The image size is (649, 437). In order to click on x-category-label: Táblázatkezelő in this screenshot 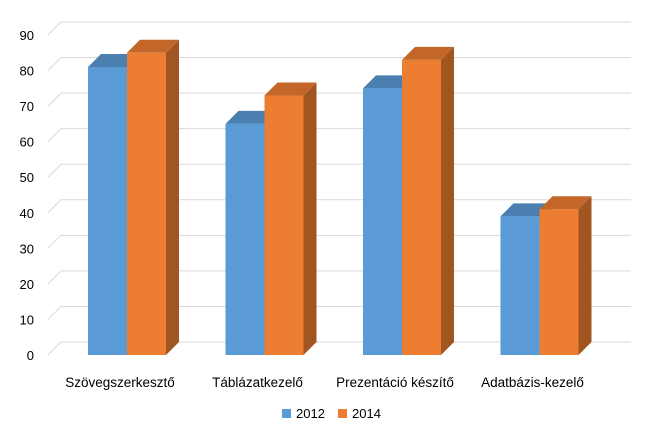, I will do `click(257, 382)`.